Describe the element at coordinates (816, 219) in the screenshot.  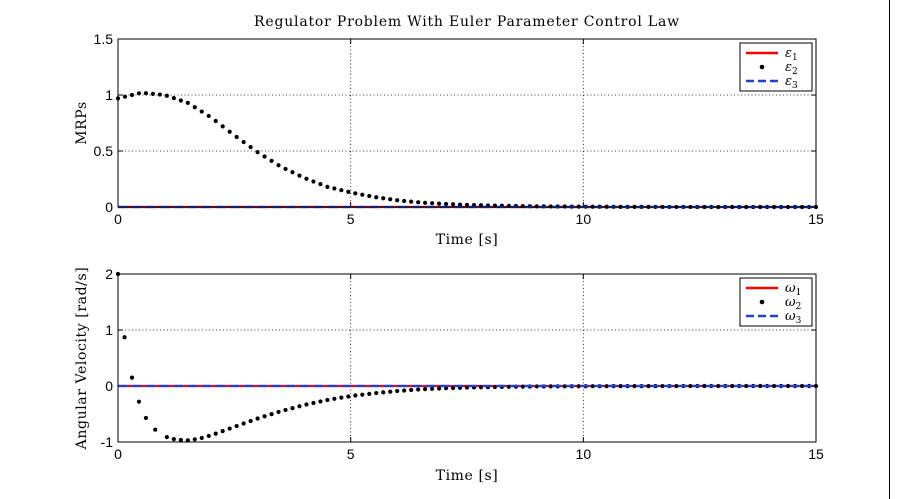
I see `x-tick-label: 15` at that location.